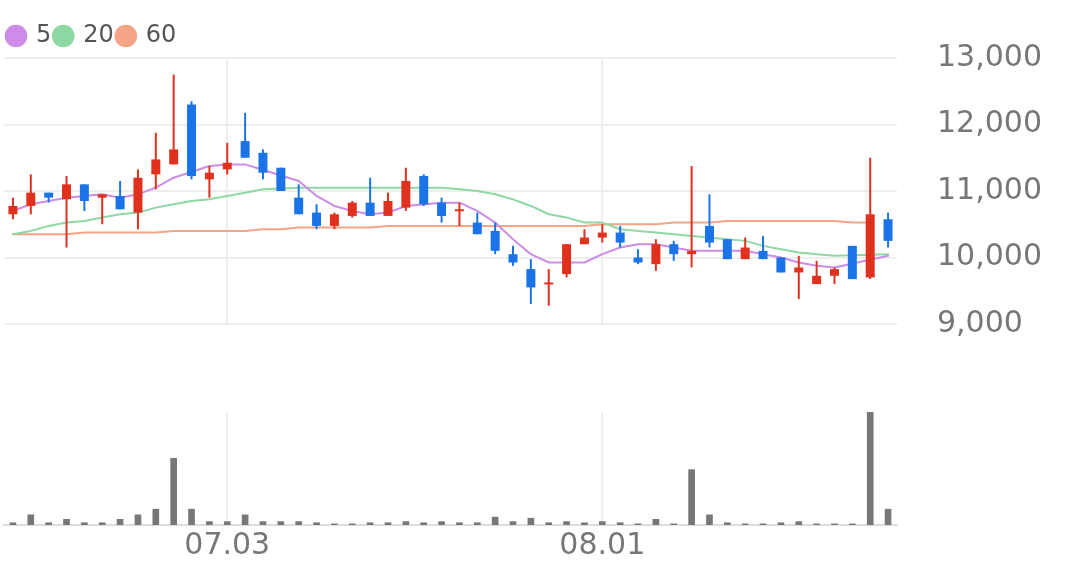  Describe the element at coordinates (98, 34) in the screenshot. I see `legend-label: 20` at that location.